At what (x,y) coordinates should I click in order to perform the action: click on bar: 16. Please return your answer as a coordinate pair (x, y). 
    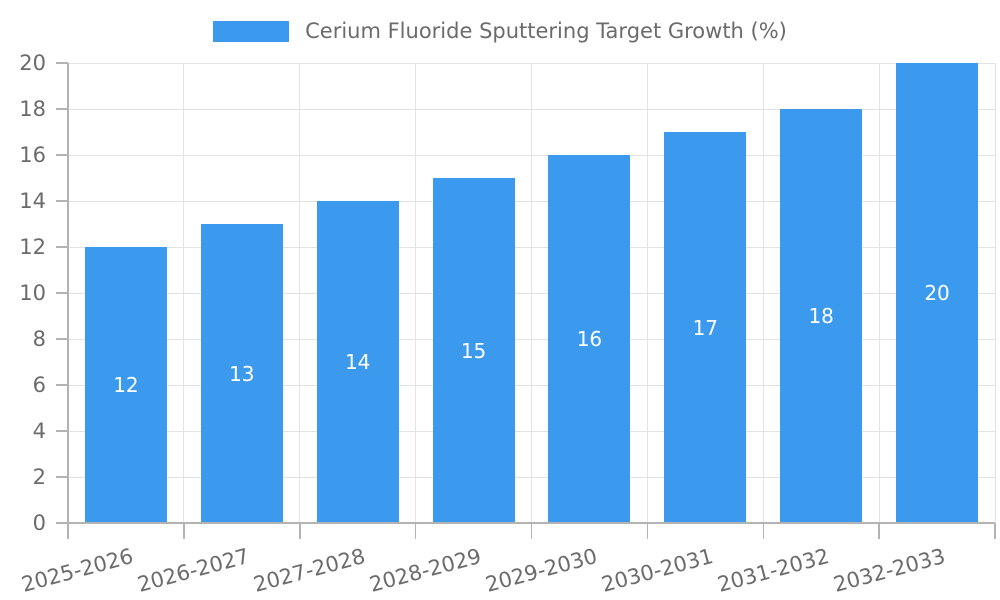
    Looking at the image, I should click on (589, 339).